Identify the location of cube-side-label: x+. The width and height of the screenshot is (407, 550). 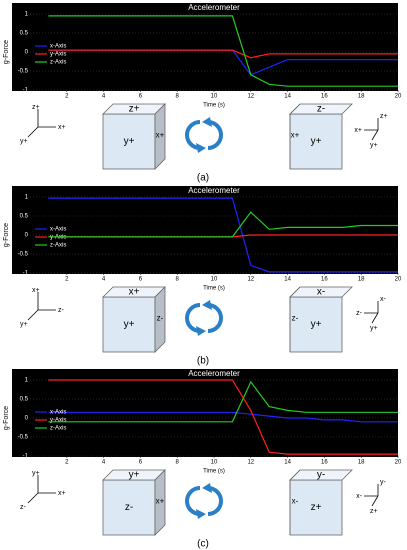
(160, 135).